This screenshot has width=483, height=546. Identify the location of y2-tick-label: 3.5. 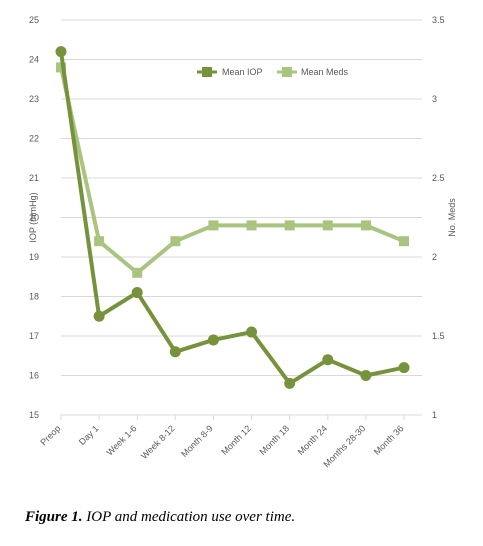
(438, 20).